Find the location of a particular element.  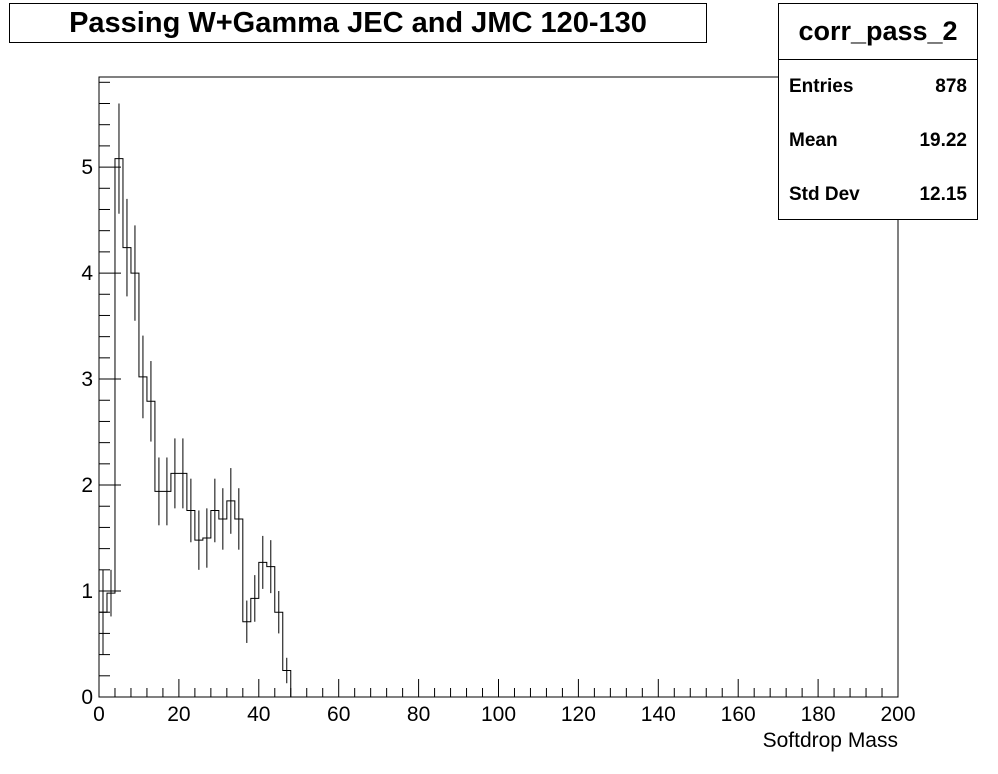

y-axis-tick-labels: 0 1 2 3 4 5 is located at coordinates (87, 432).